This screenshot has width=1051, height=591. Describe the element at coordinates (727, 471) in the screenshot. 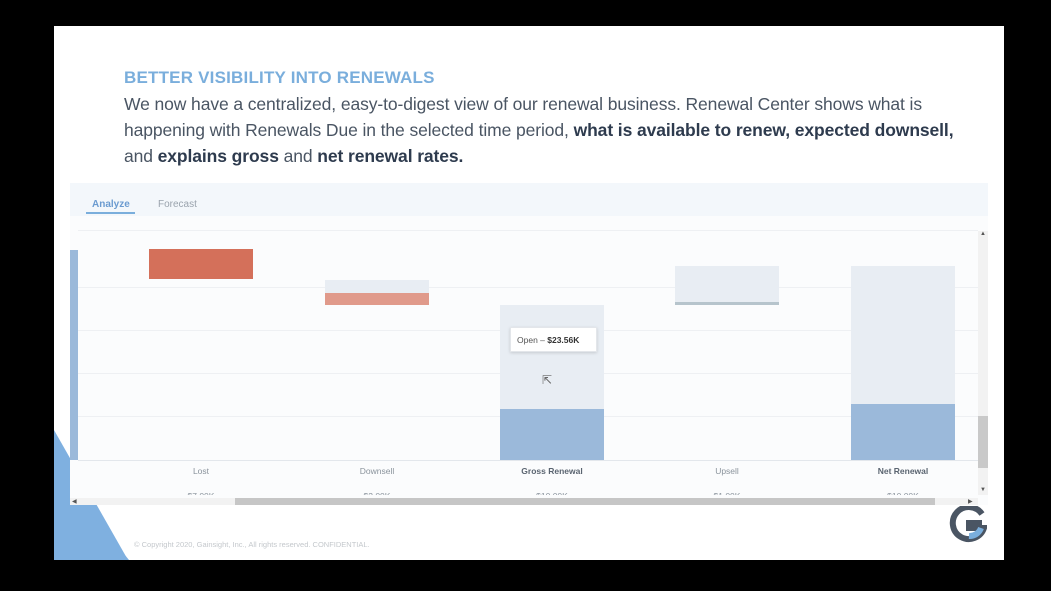

I see `x-label-upsell: Upsell` at that location.